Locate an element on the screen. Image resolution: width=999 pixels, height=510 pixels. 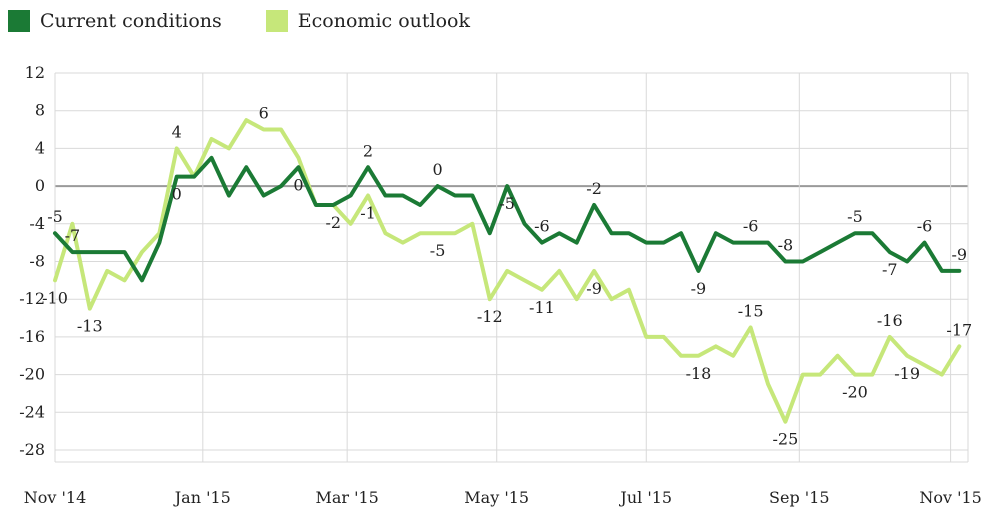
data-label: -13 is located at coordinates (90, 326).